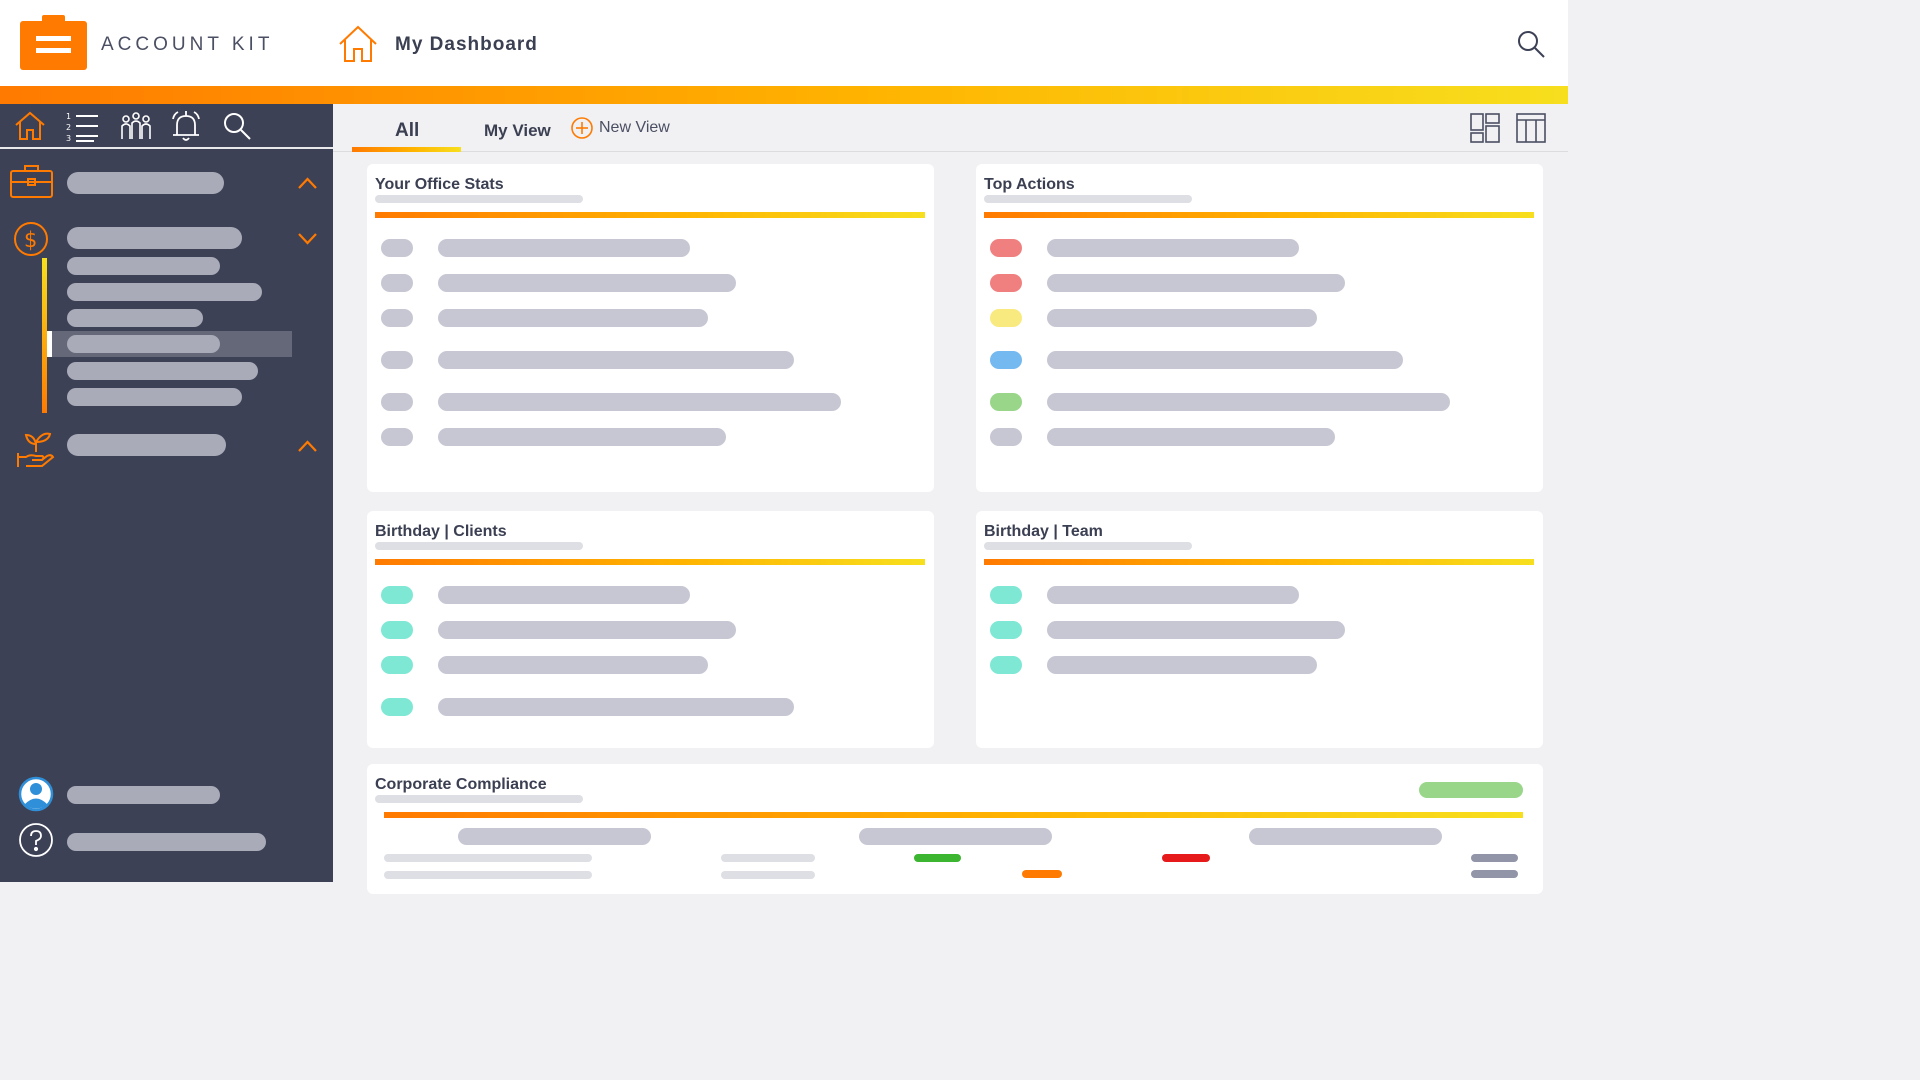 Image resolution: width=1920 pixels, height=1080 pixels. I want to click on svg-text: 1, so click(68, 116).